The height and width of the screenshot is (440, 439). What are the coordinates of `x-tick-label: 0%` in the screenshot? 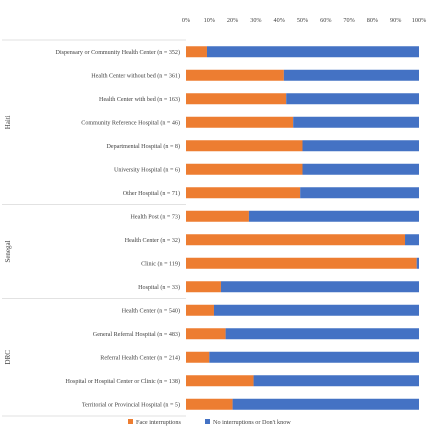 It's located at (186, 20).